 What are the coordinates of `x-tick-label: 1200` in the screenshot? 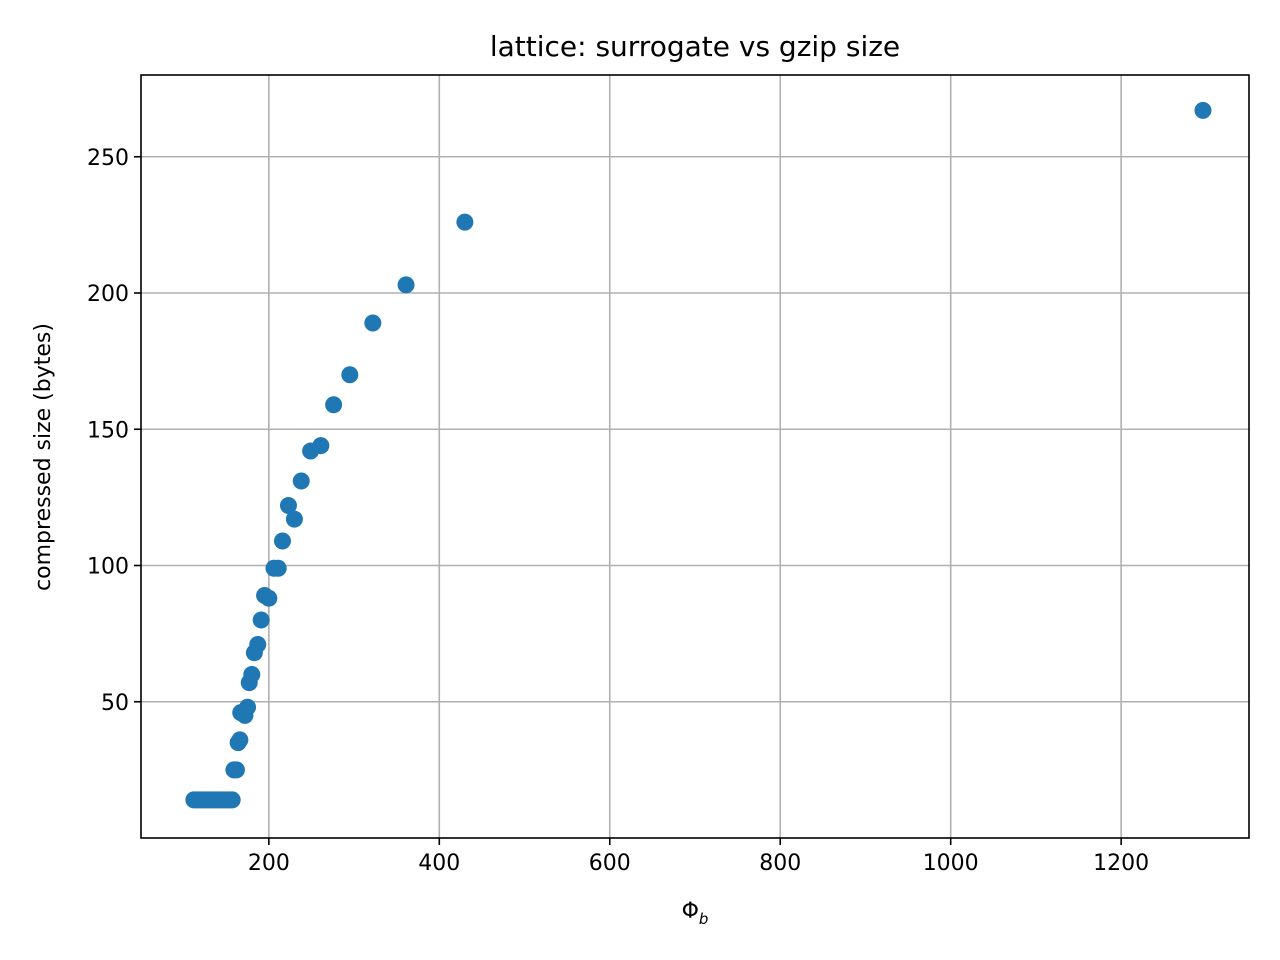 It's located at (1121, 863).